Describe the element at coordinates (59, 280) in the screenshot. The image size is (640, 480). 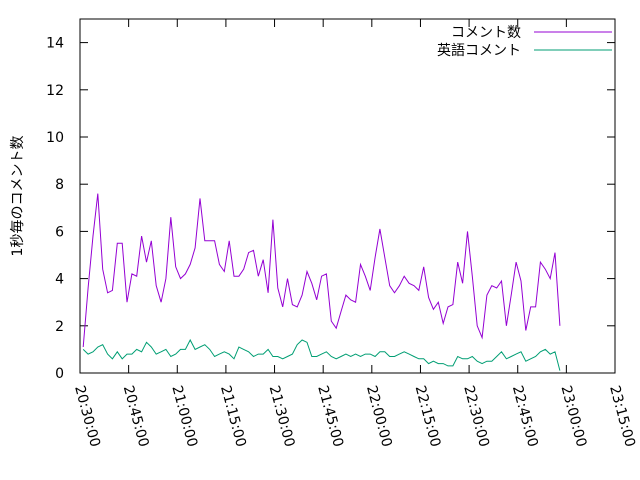
I see `y-tick-label: 4` at that location.